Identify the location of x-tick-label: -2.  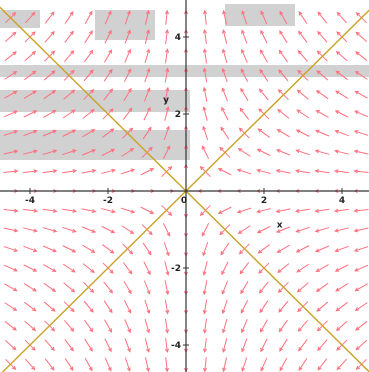
(108, 201).